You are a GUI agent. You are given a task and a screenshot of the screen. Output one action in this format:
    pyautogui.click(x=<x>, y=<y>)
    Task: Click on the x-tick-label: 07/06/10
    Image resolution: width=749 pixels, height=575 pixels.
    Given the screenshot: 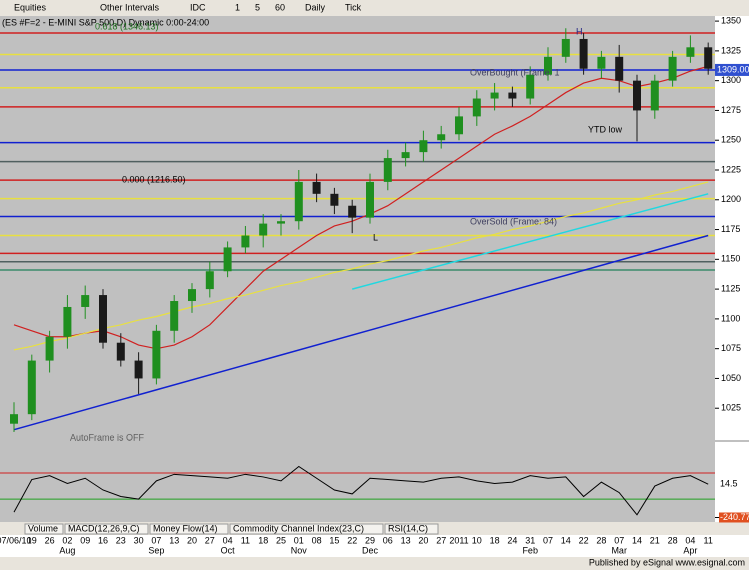 What is the action you would take?
    pyautogui.click(x=16, y=540)
    